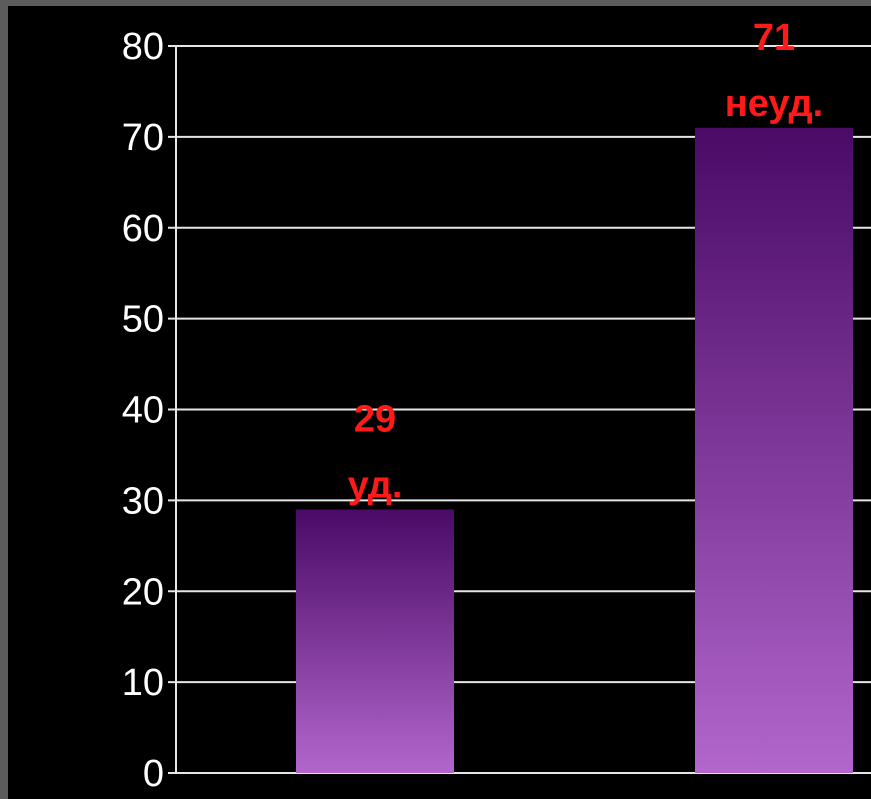 The width and height of the screenshot is (871, 799). I want to click on data-label-text-1: уд., so click(375, 485).